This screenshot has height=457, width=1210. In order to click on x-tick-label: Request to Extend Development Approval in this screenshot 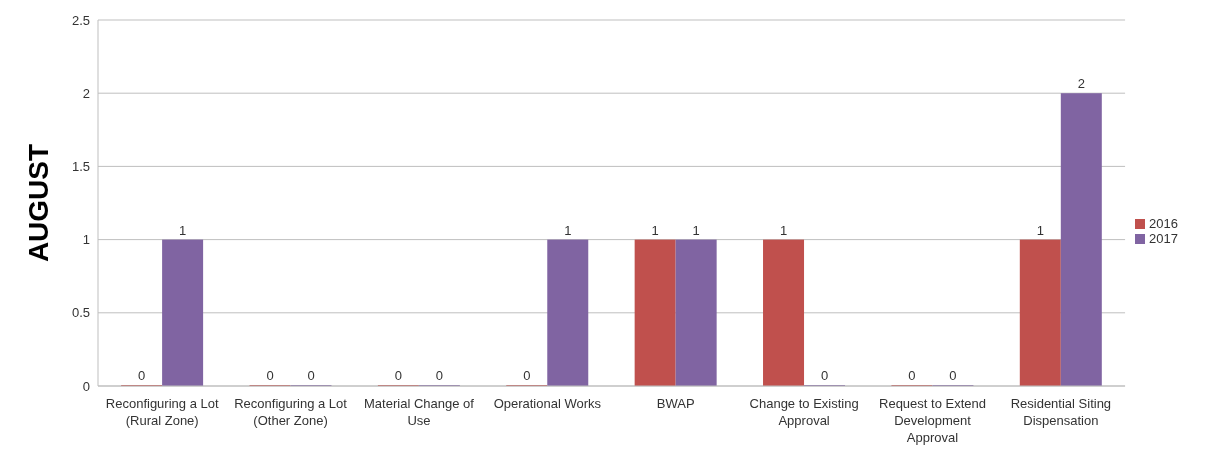, I will do `click(932, 420)`.